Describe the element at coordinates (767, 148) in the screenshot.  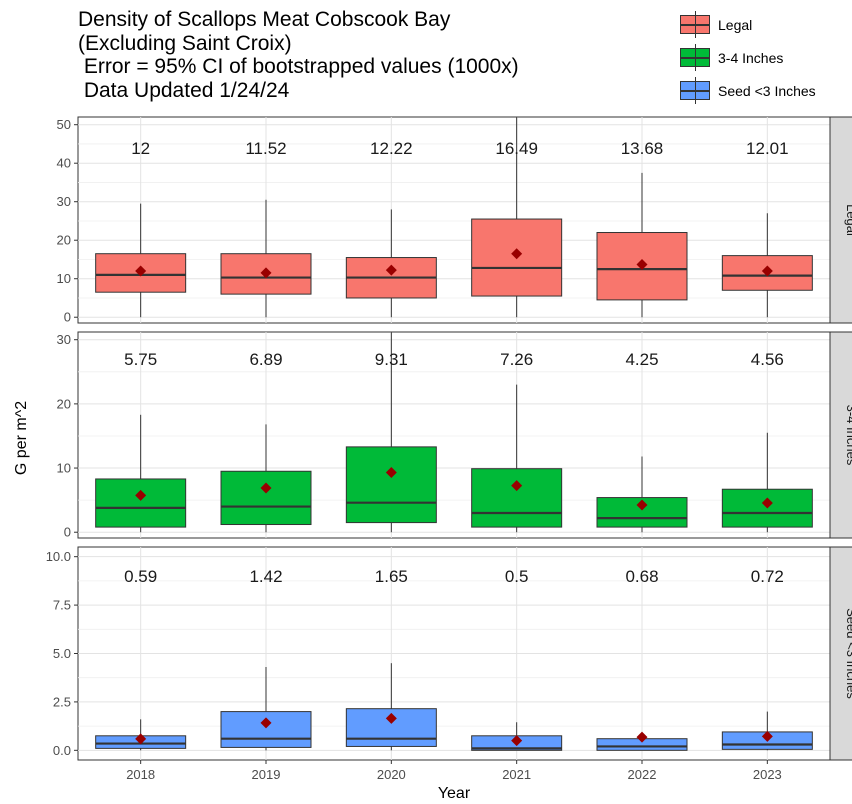
I see `mean-value-label: 12.01` at that location.